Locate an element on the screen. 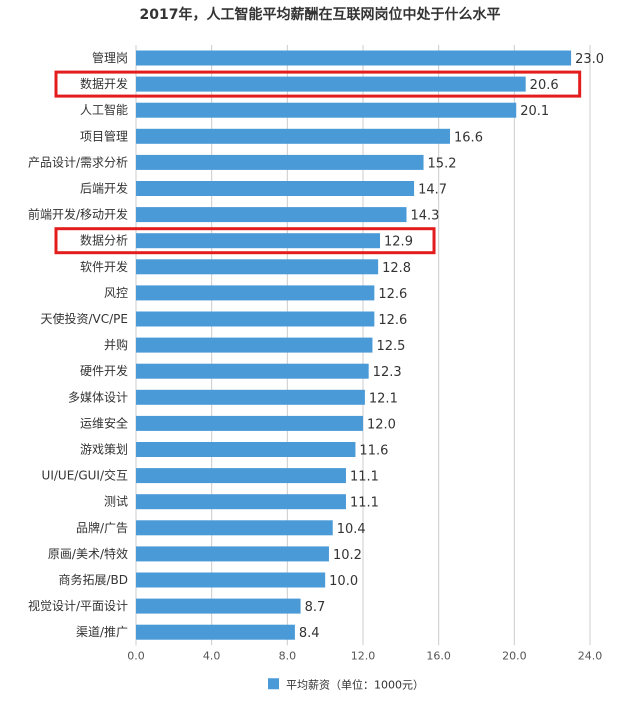  value-label: 11.6 is located at coordinates (373, 451).